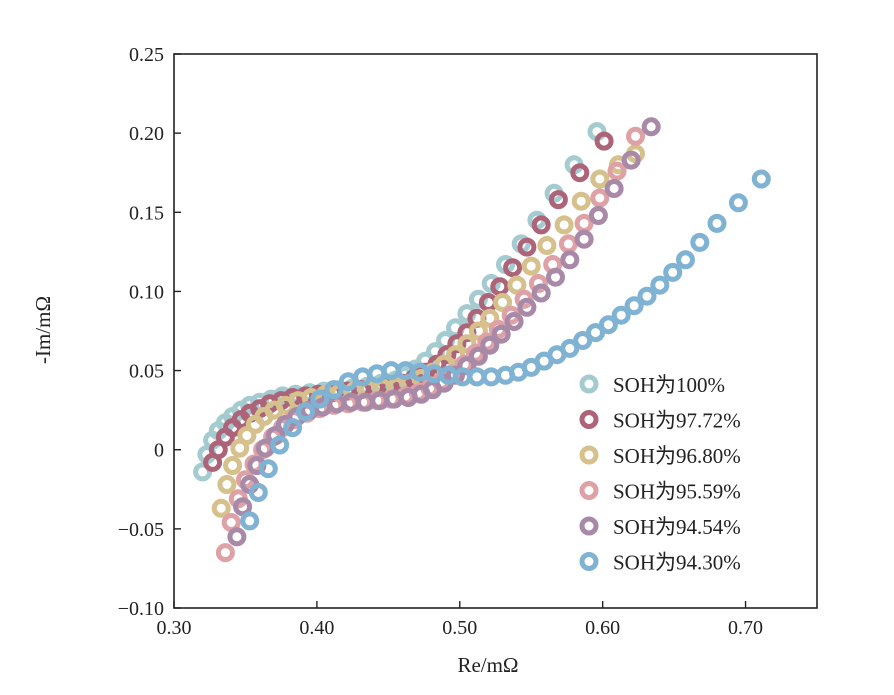 Image resolution: width=894 pixels, height=695 pixels. I want to click on y-tick-label: −0.05, so click(141, 530).